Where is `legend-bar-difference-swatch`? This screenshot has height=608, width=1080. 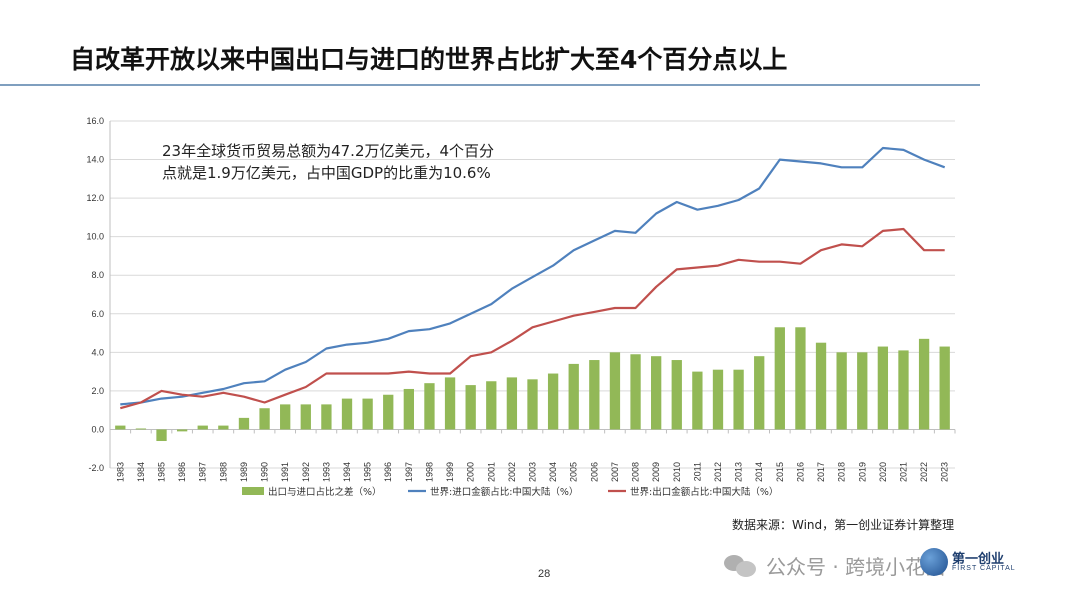
legend-bar-difference-swatch is located at coordinates (253, 491).